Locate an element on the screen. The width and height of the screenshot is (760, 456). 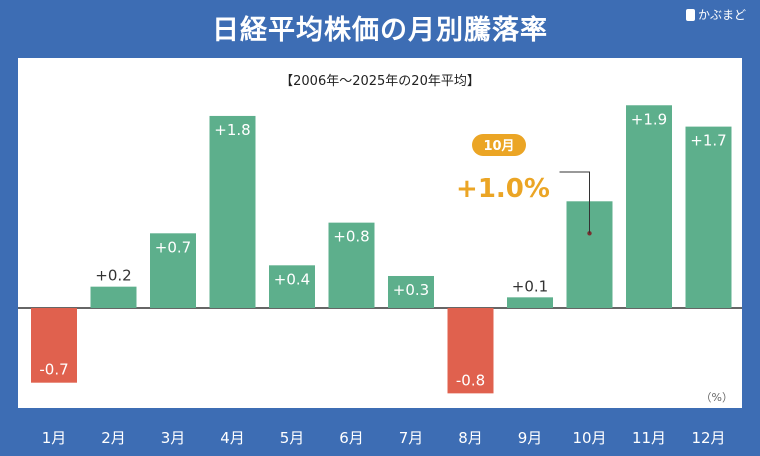
page-title: 日経平均株価の月別騰落率 is located at coordinates (380, 30).